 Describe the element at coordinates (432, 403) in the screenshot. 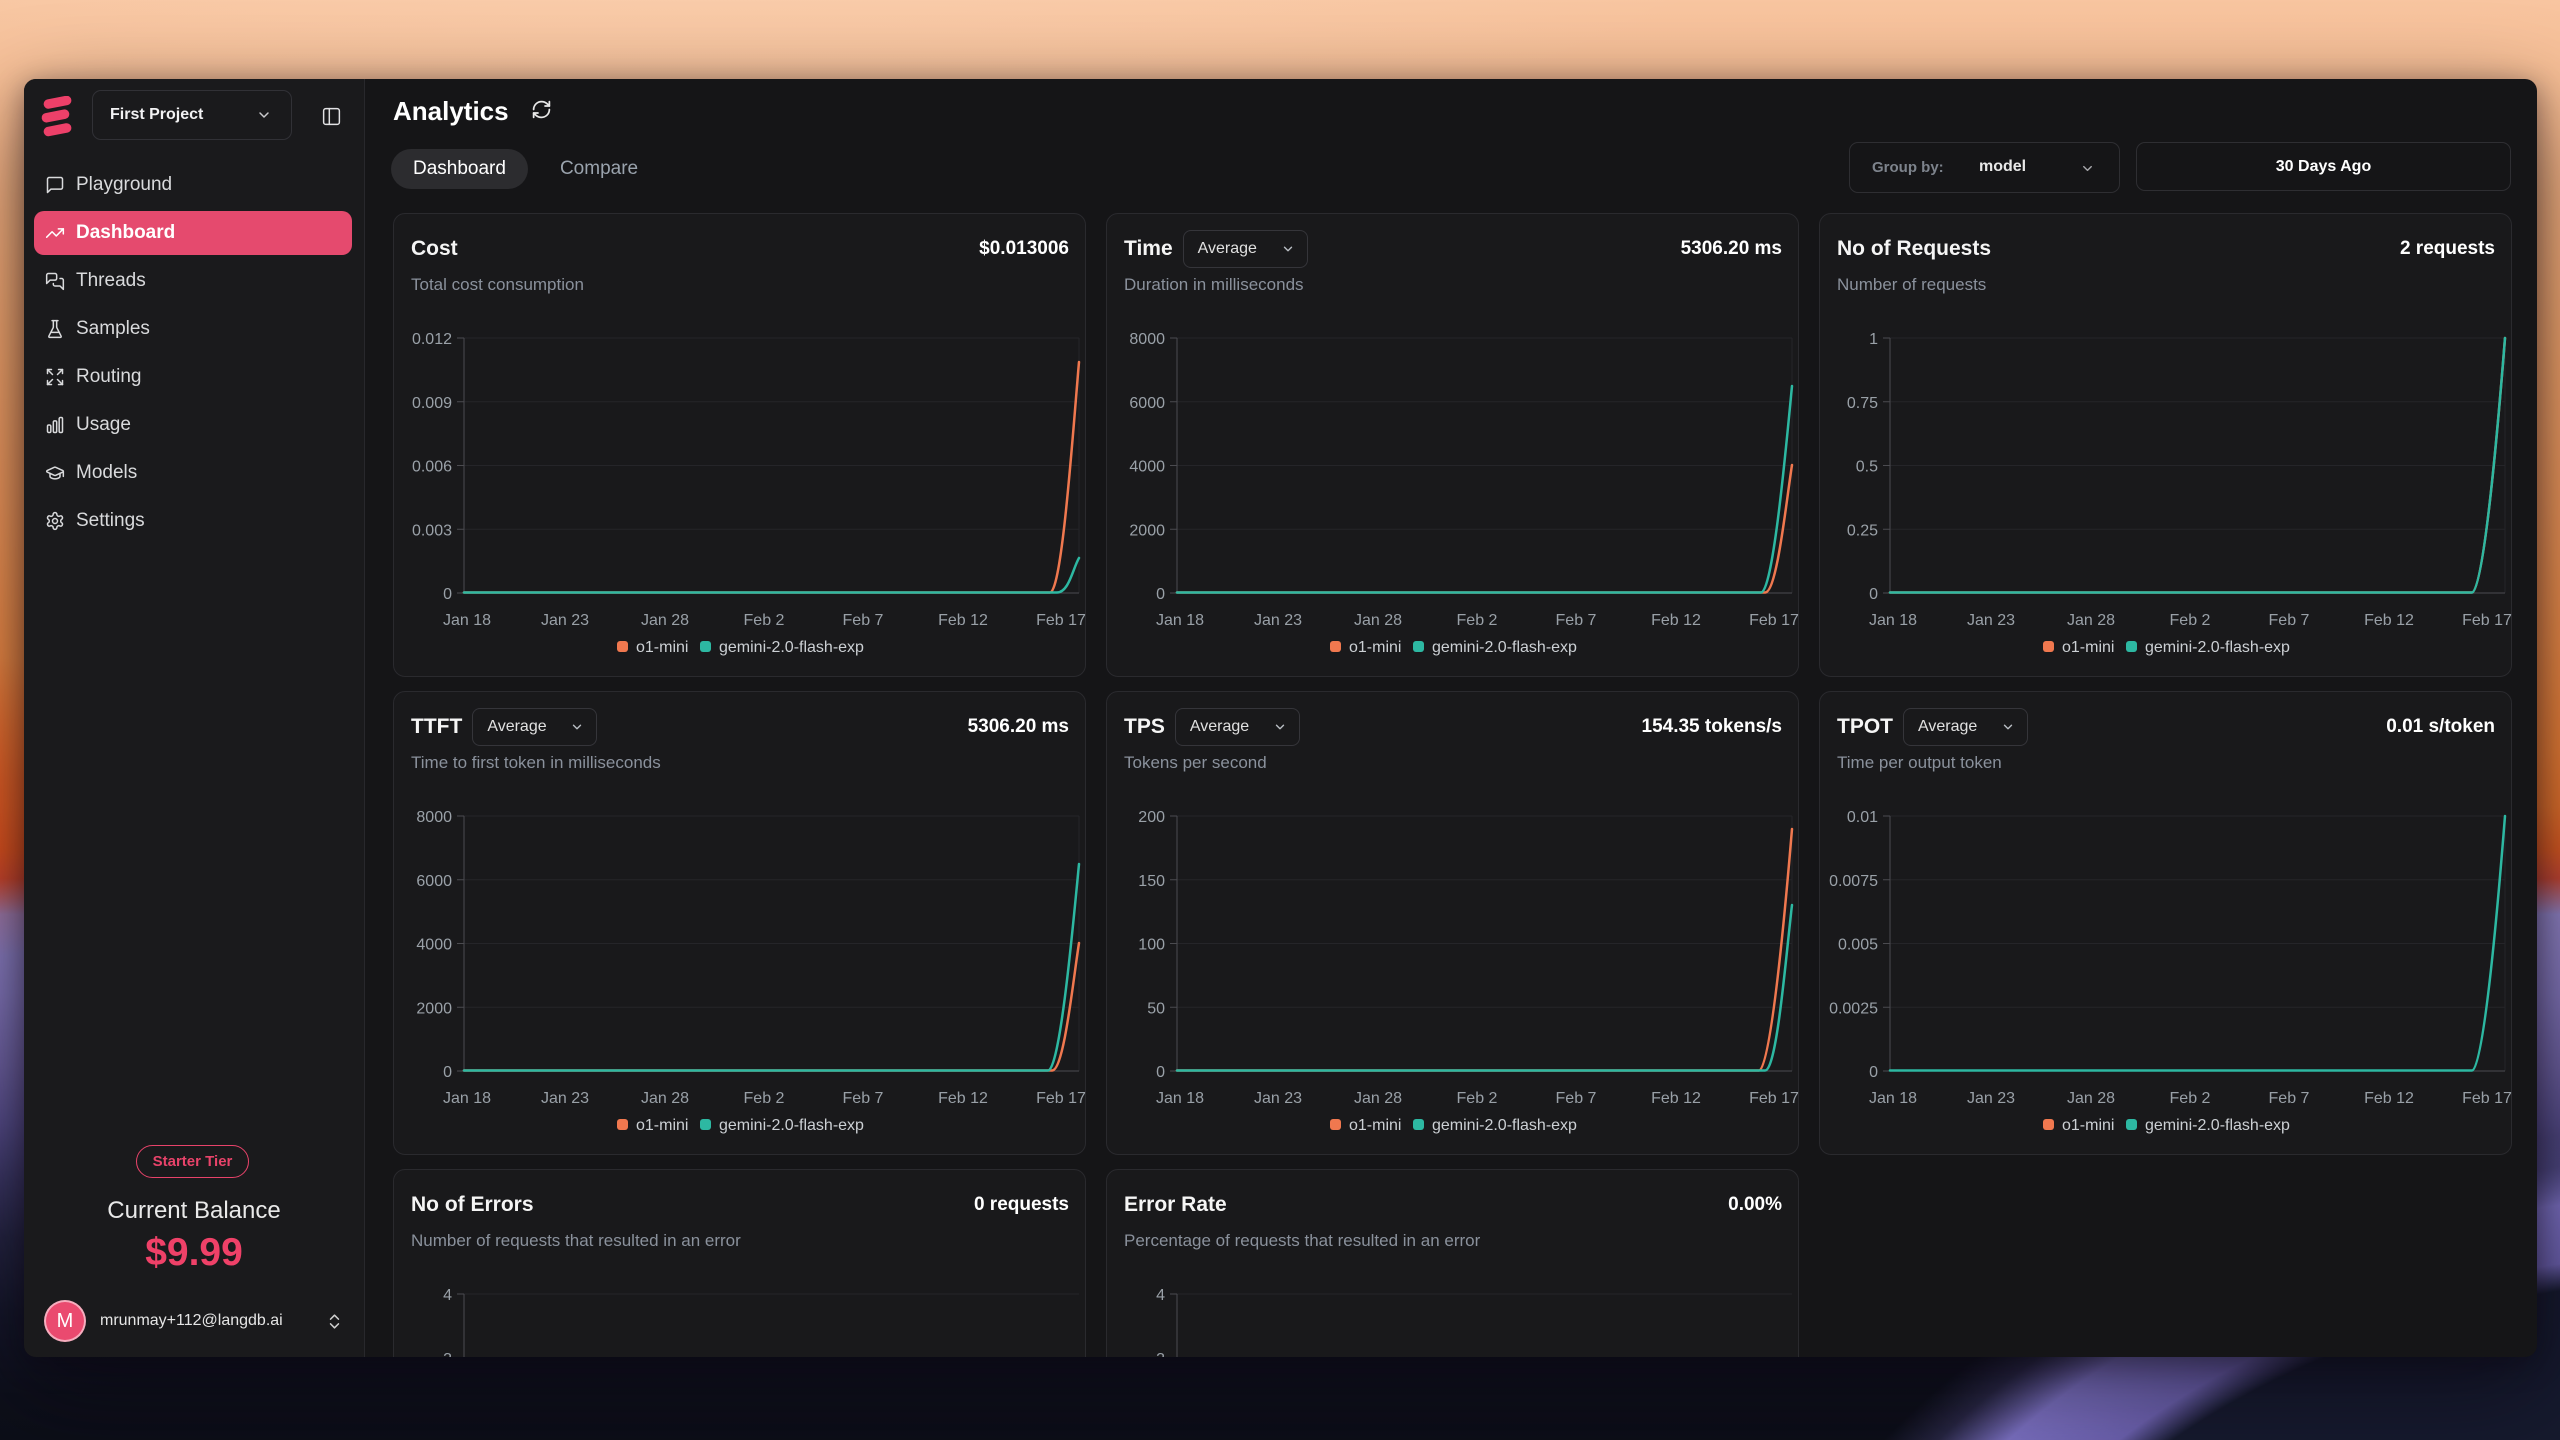

I see `svg-text: 0.009` at that location.